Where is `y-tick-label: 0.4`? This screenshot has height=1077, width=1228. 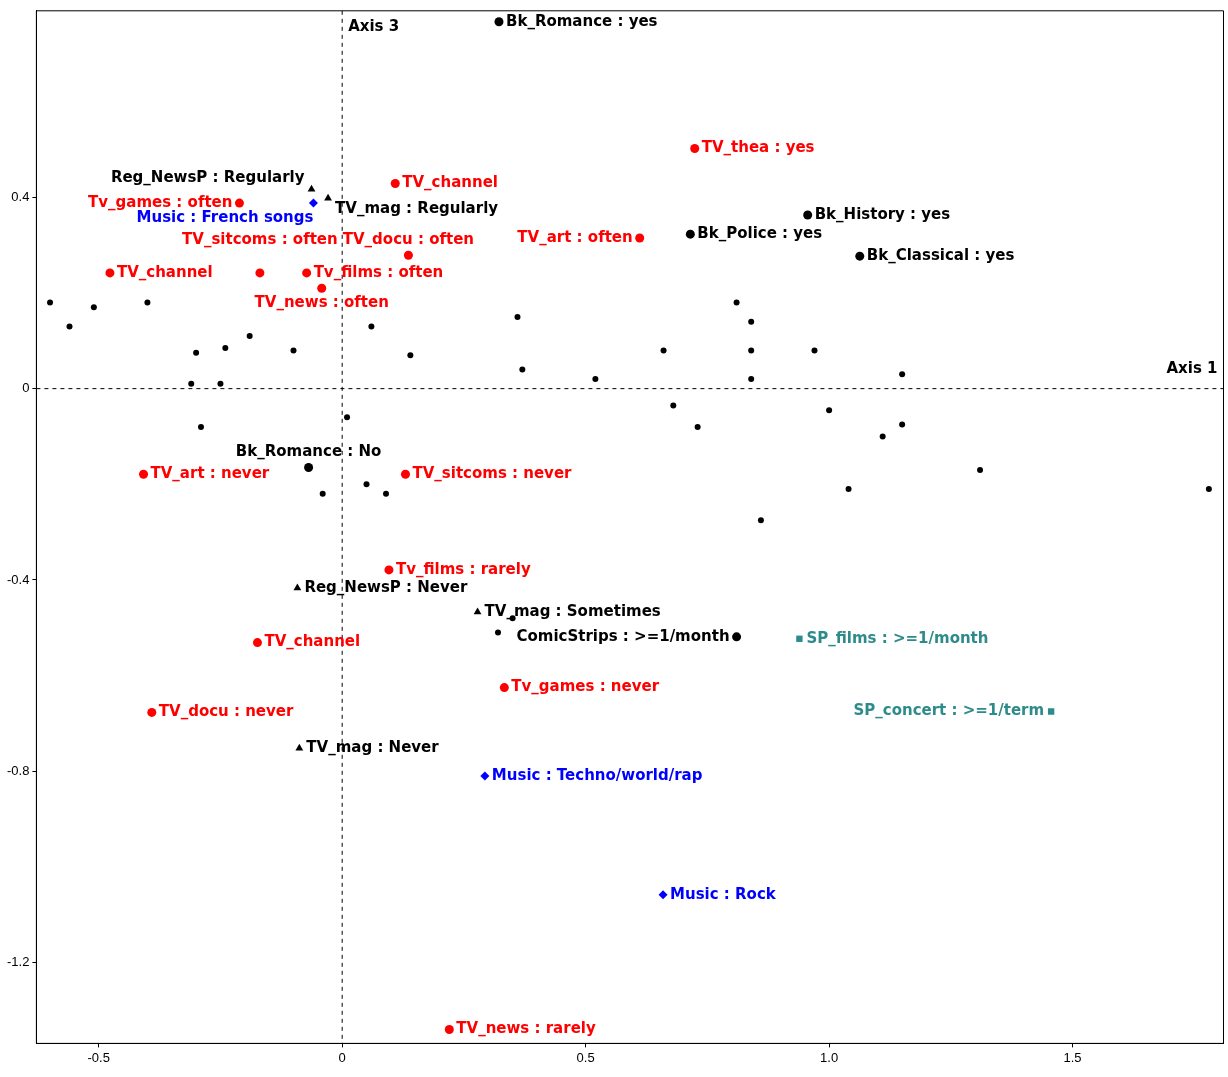
y-tick-label: 0.4 is located at coordinates (20, 196).